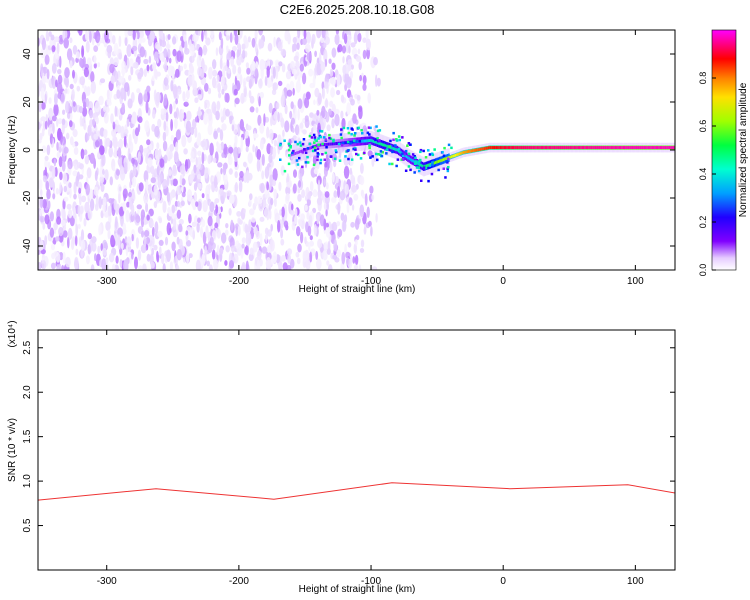  I want to click on y-tick-label: 2.0, so click(27, 392).